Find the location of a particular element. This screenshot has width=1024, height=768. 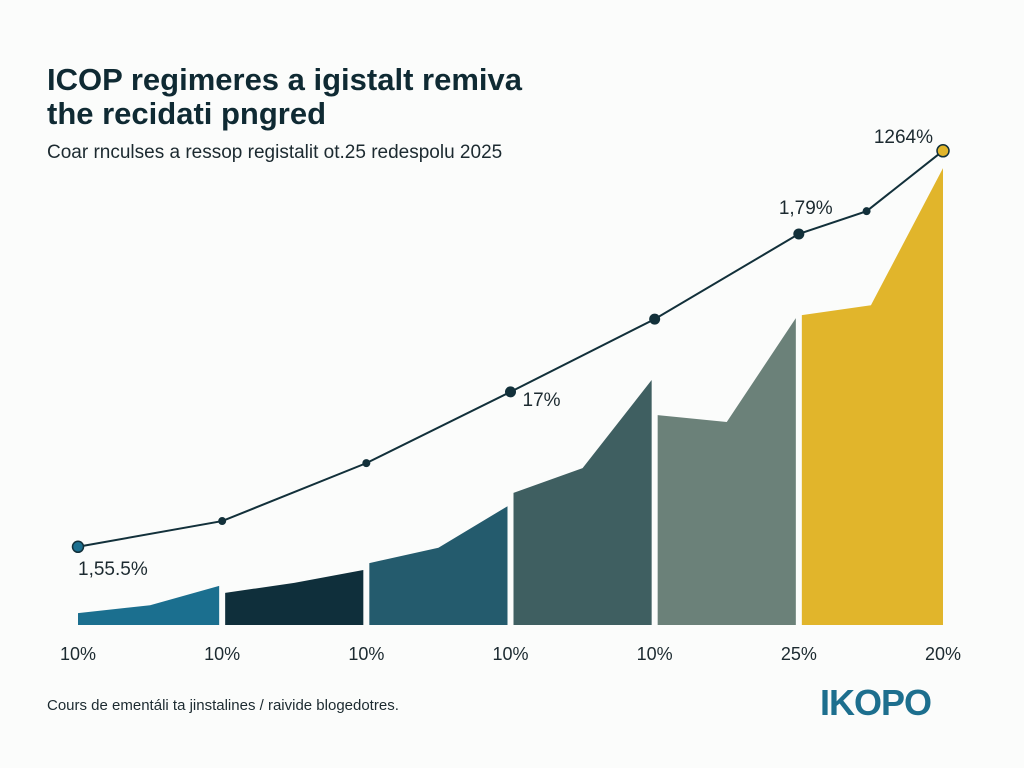

title-line-1: ICOP regimeres a igistalt remiva is located at coordinates (284, 79).